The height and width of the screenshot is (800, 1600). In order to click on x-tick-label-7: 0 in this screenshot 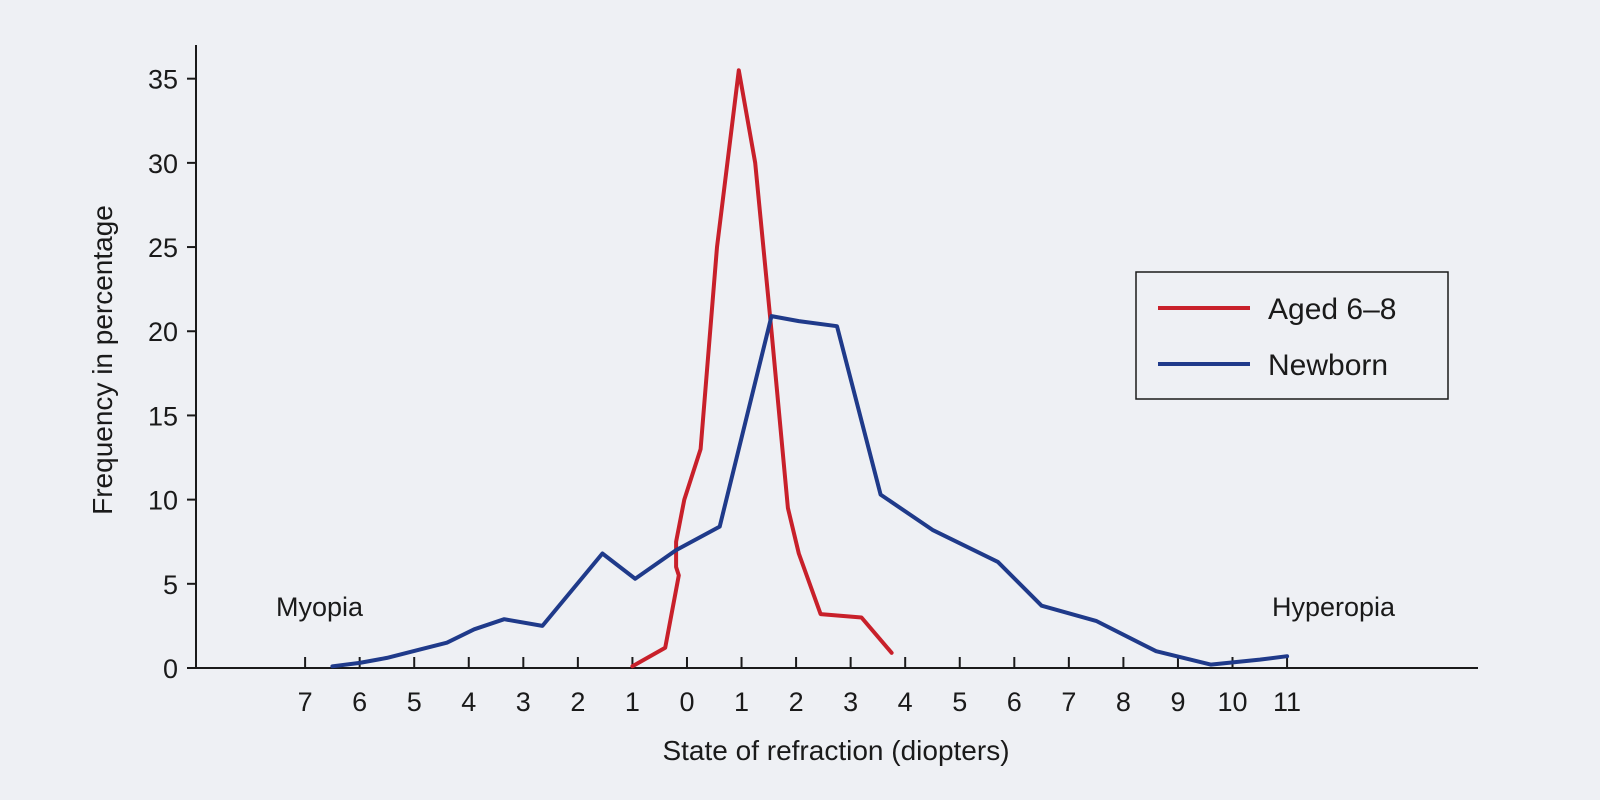, I will do `click(686, 702)`.